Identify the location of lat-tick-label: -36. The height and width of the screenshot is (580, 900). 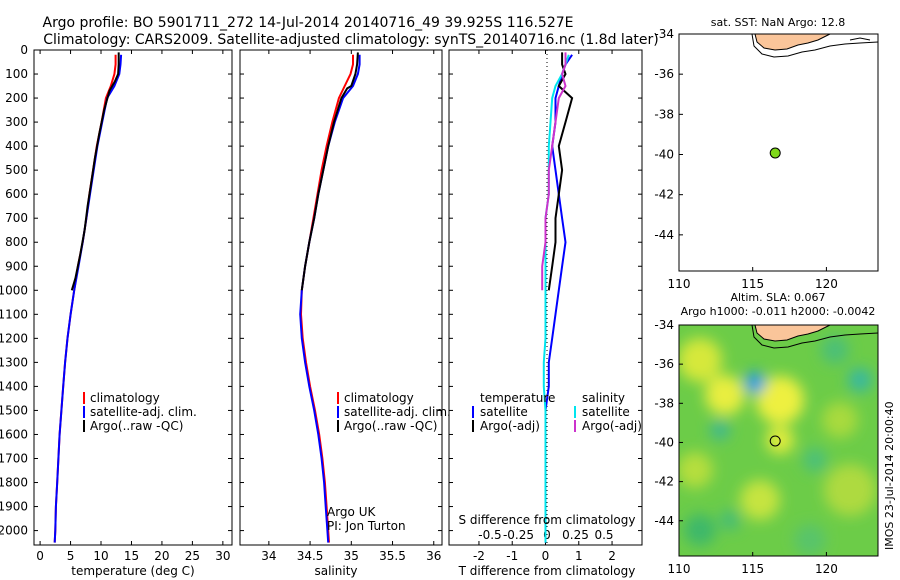
(664, 364).